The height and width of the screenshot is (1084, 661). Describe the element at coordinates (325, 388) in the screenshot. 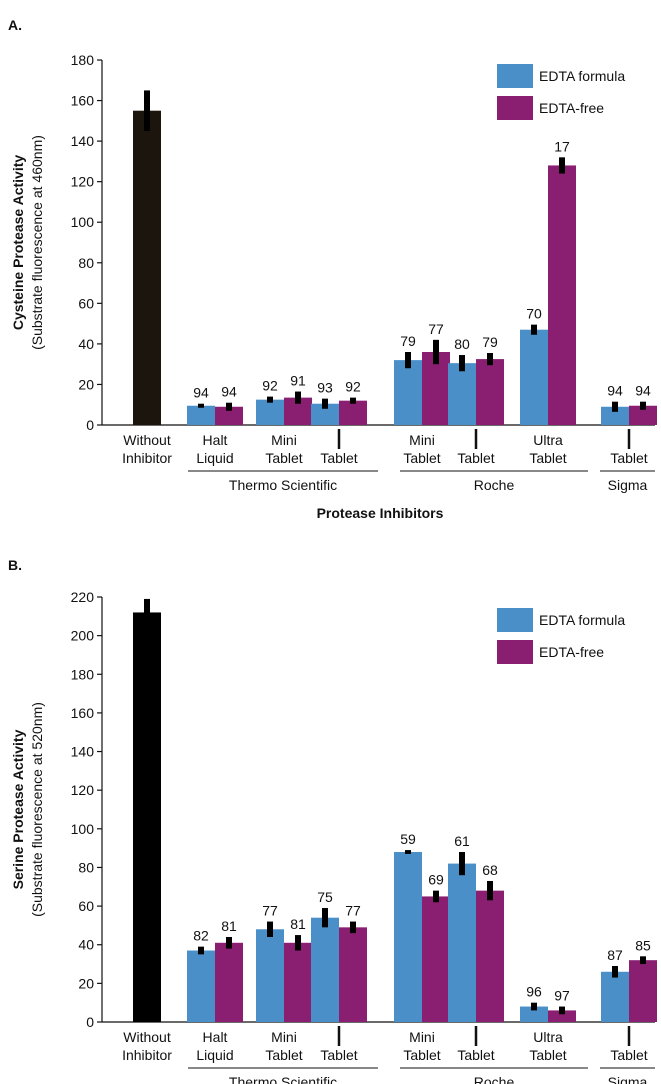

I see `data-label: 93` at that location.